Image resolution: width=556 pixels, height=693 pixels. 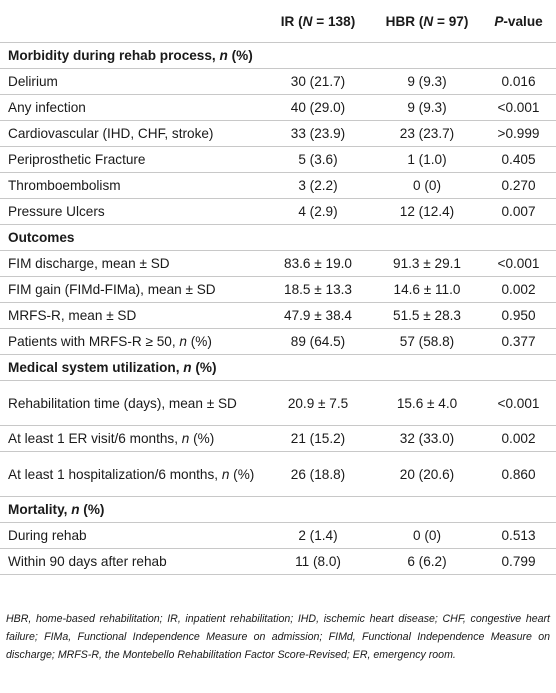 I want to click on row-label-text: Pressure Ulcers, so click(x=56, y=211).